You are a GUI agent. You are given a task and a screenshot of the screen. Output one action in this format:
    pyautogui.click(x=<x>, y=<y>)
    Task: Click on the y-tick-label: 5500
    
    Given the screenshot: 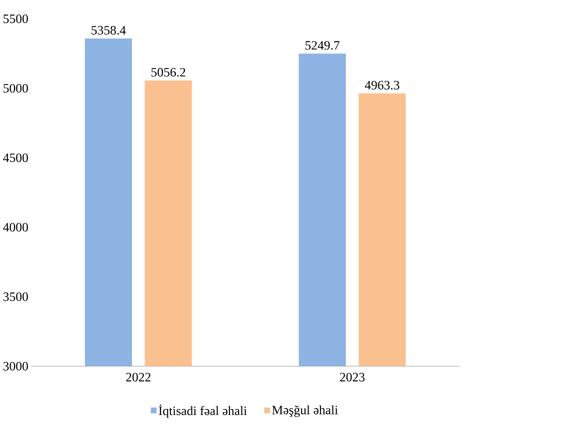 What is the action you would take?
    pyautogui.click(x=16, y=19)
    